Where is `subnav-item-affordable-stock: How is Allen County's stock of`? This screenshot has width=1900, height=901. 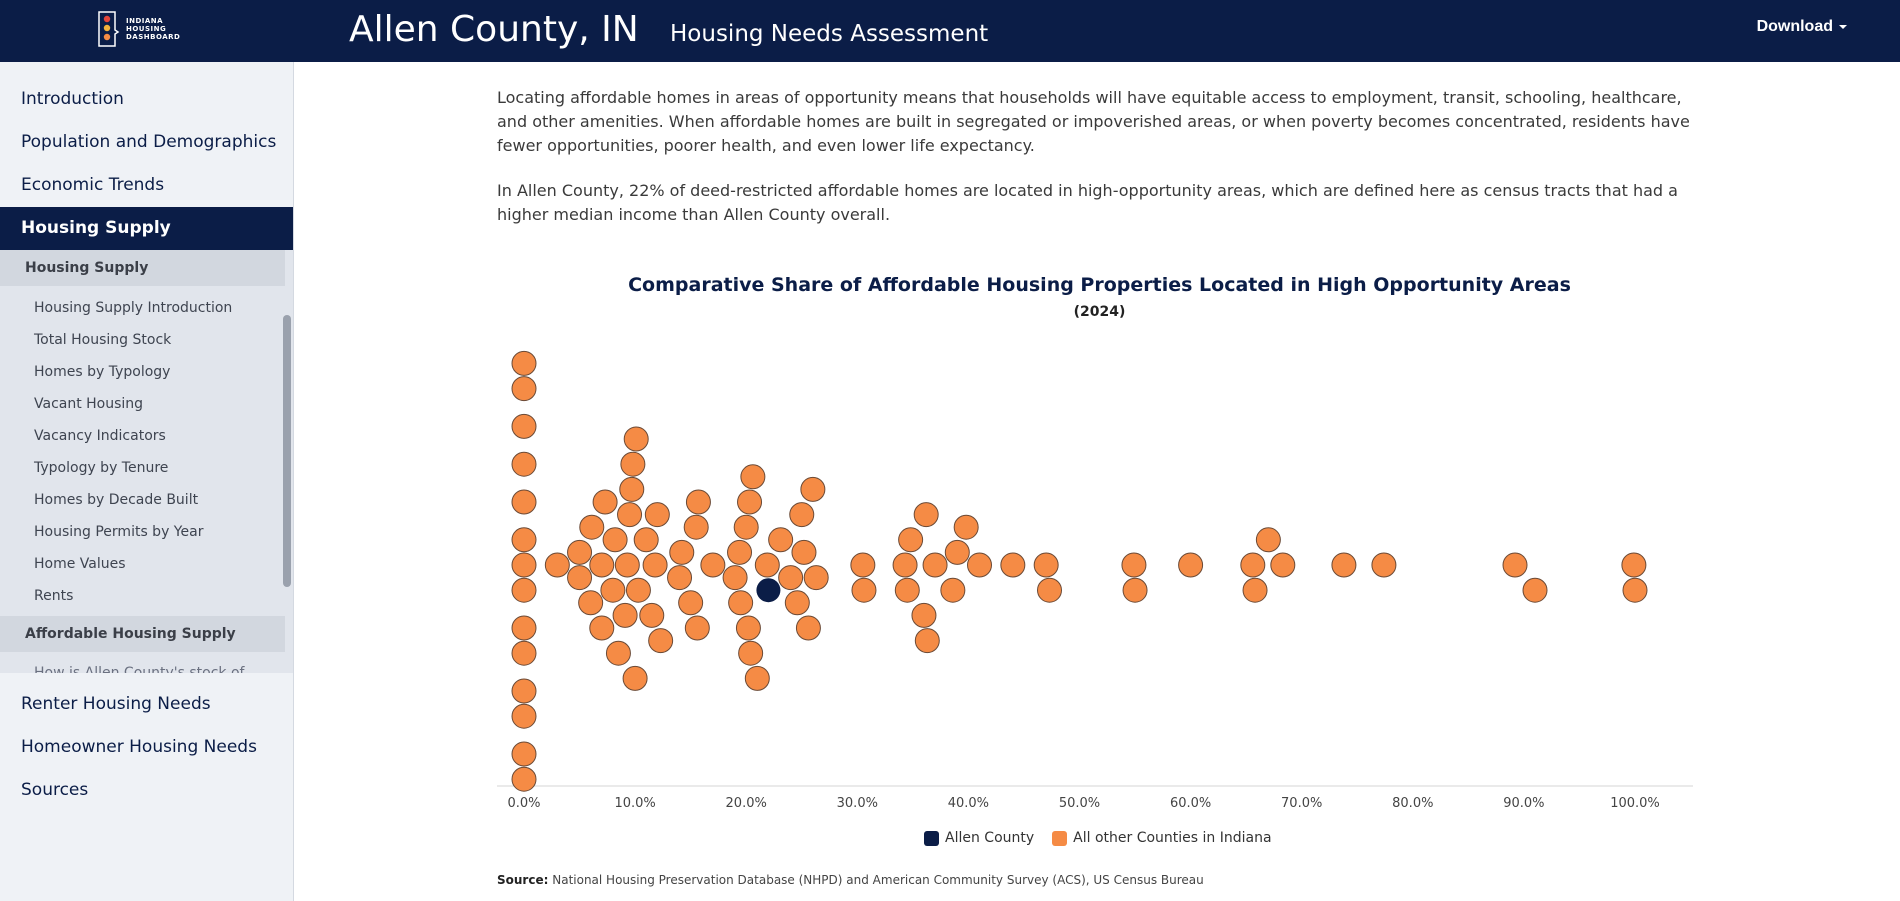 subnav-item-affordable-stock: How is Allen County's stock of is located at coordinates (139, 669).